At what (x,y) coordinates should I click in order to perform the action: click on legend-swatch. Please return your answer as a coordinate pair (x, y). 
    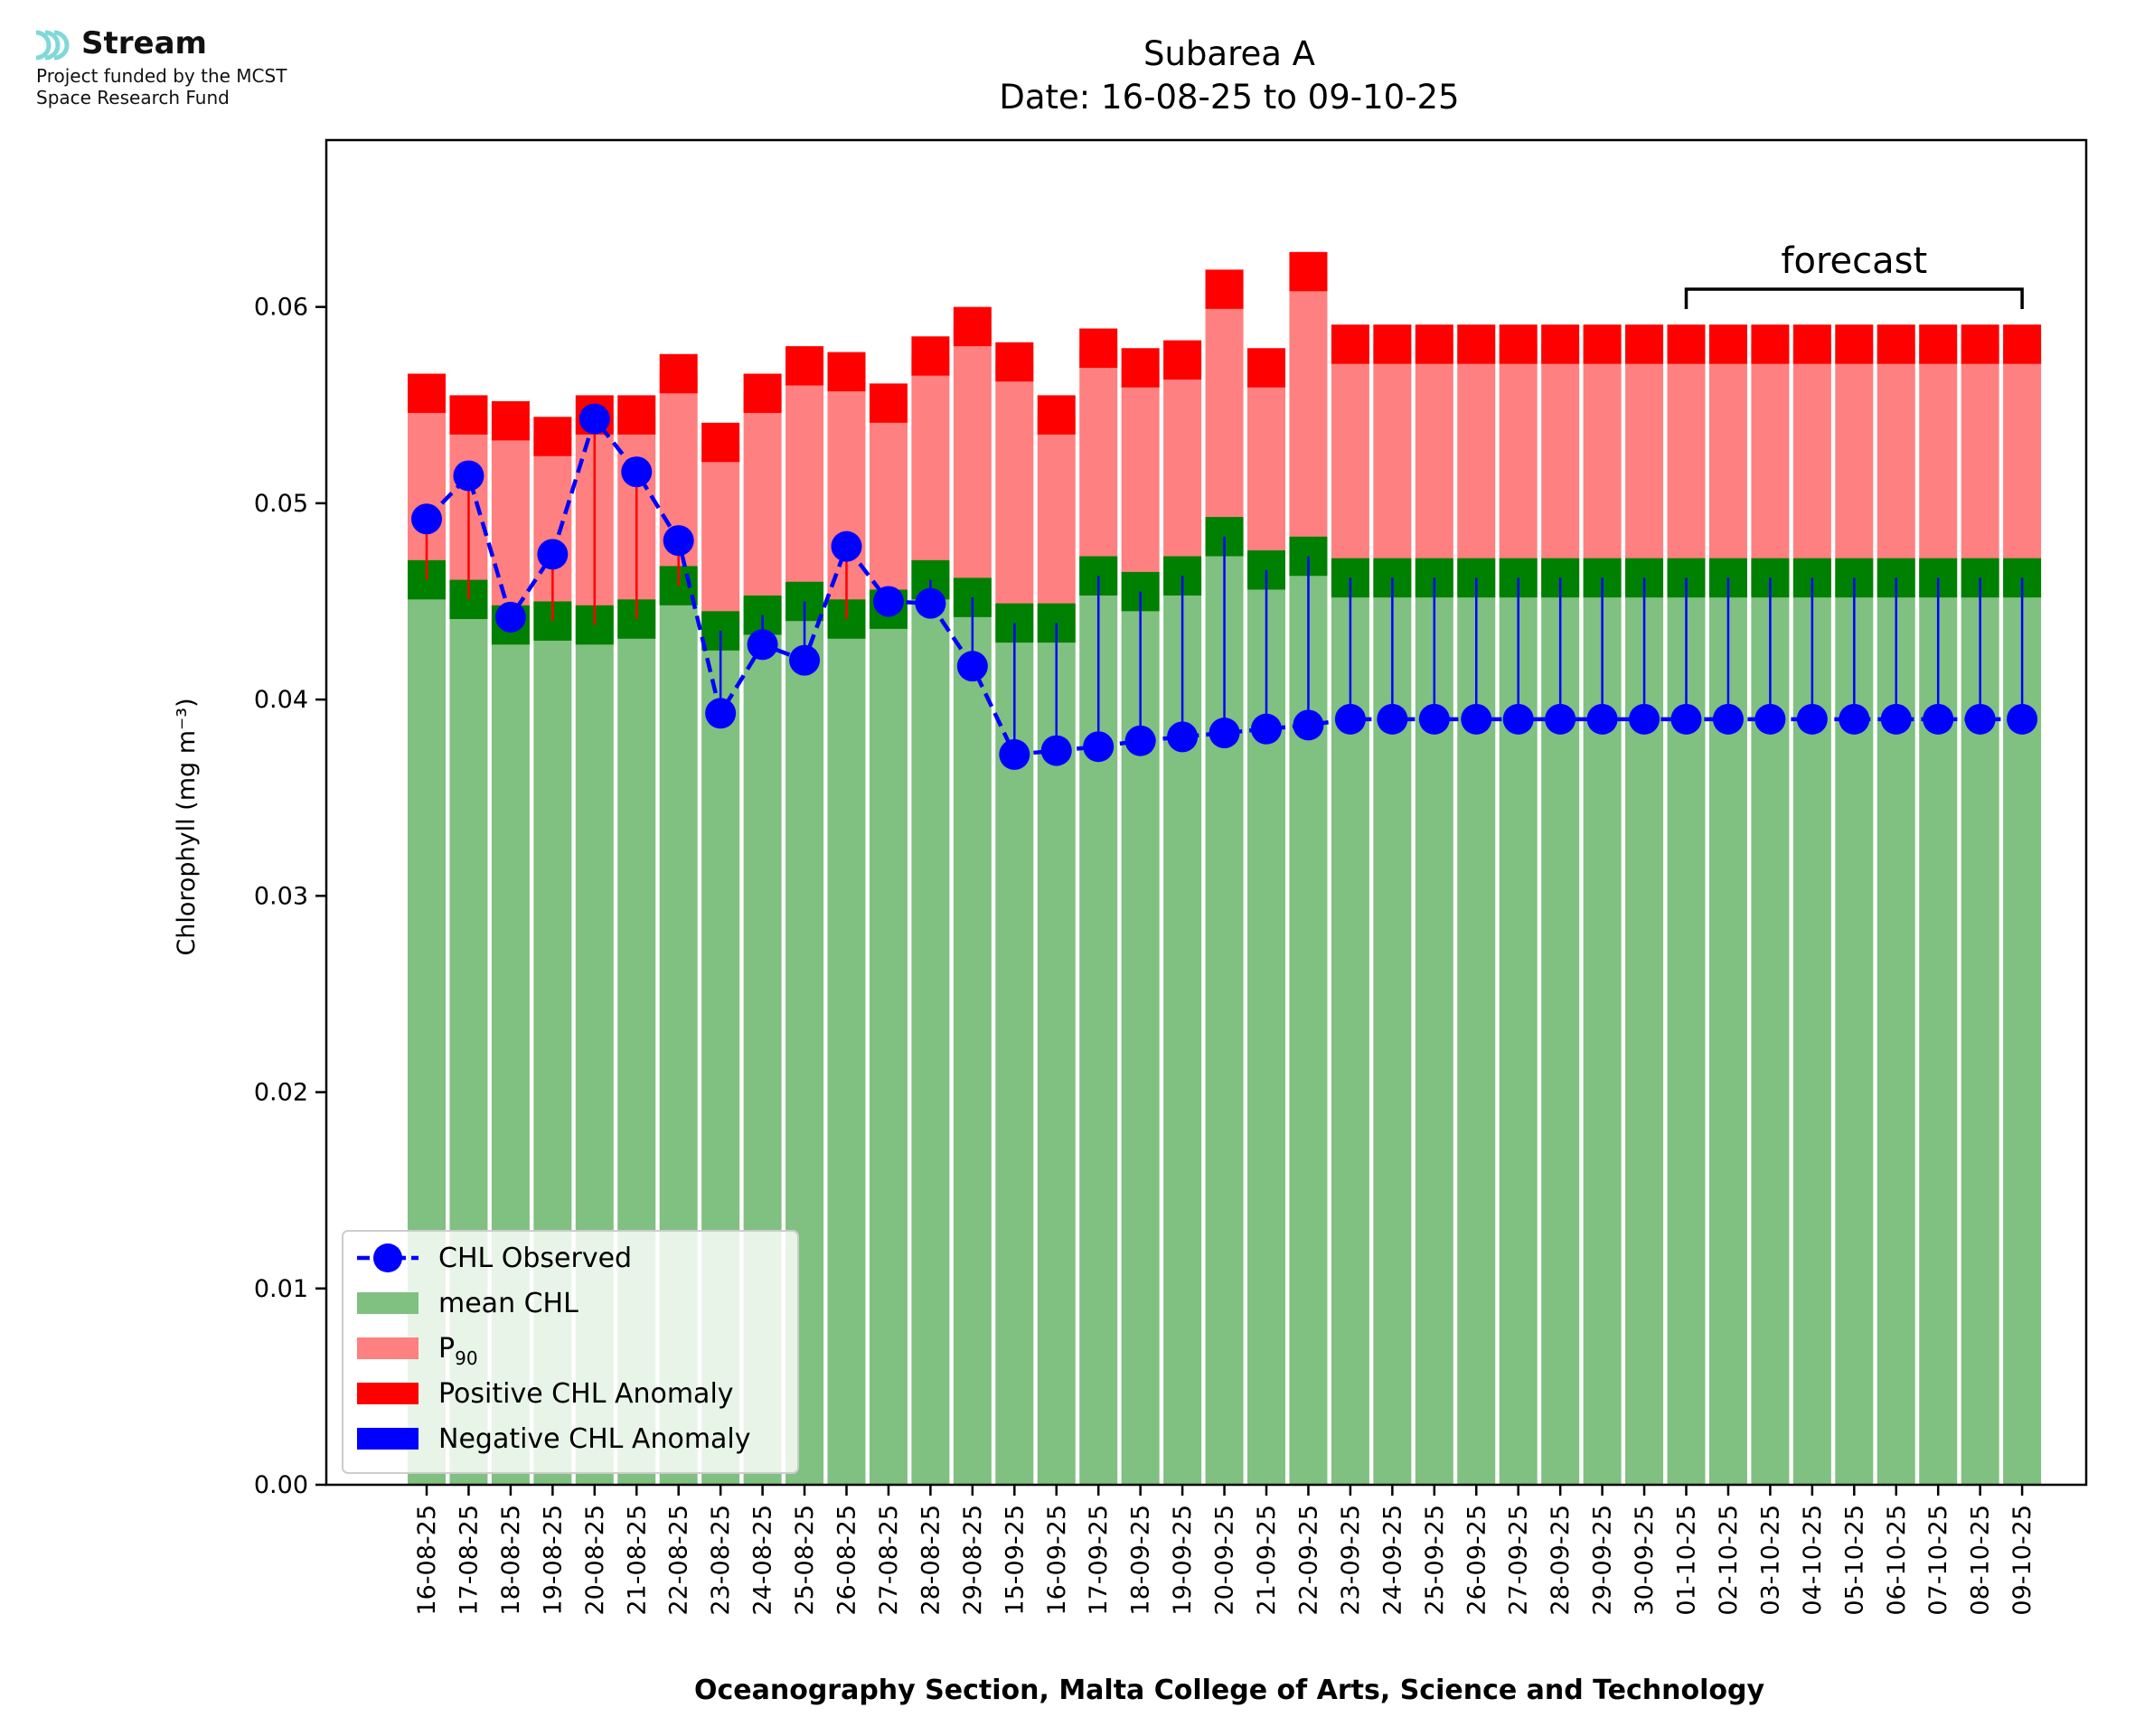
    Looking at the image, I should click on (388, 1348).